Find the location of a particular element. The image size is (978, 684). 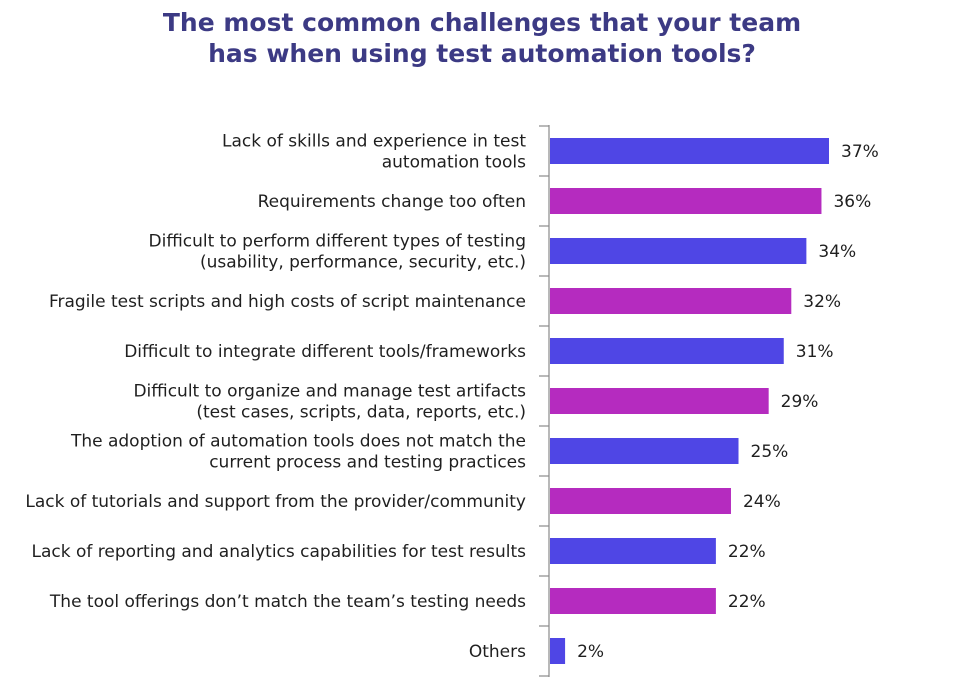

data-label: 31% is located at coordinates (815, 352).